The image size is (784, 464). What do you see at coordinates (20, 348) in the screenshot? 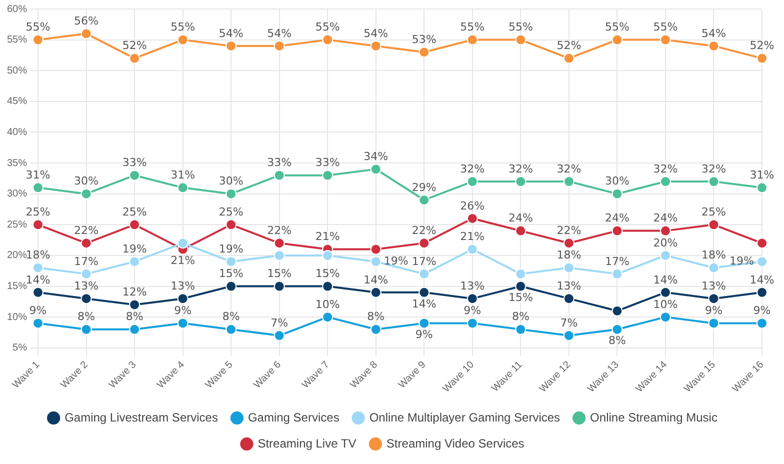
I see `y-tick-label: 5%` at bounding box center [20, 348].